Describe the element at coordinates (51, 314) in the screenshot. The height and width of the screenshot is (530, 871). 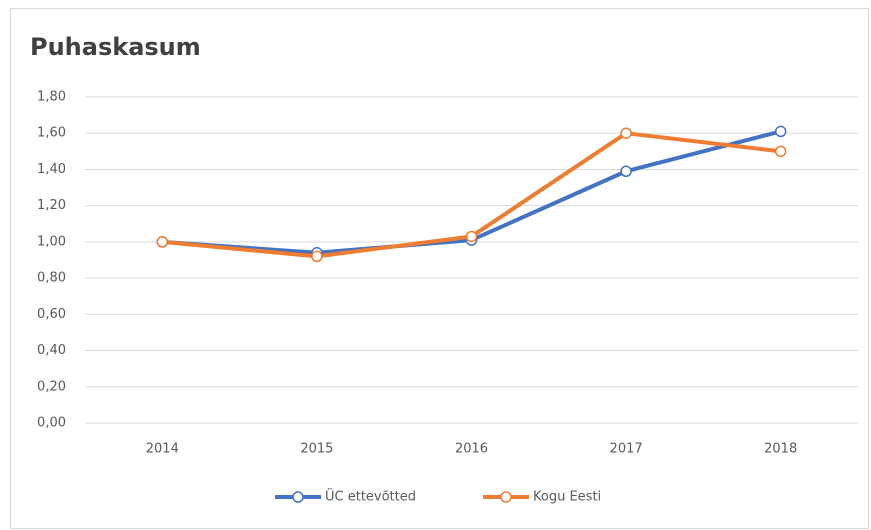
I see `y-tick-label: 0,60` at that location.